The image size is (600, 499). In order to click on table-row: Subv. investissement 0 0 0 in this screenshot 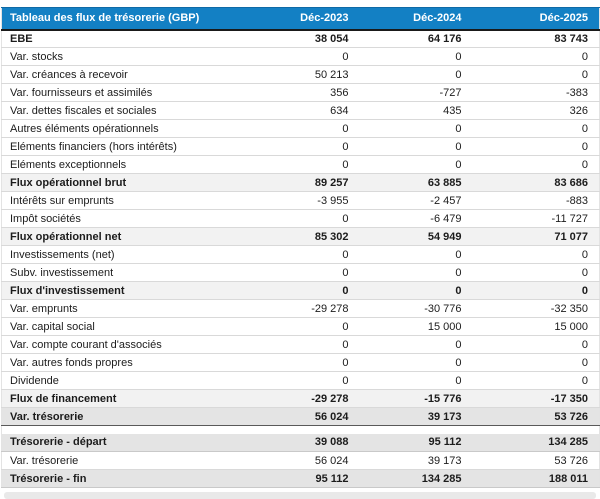, I will do `click(300, 272)`.